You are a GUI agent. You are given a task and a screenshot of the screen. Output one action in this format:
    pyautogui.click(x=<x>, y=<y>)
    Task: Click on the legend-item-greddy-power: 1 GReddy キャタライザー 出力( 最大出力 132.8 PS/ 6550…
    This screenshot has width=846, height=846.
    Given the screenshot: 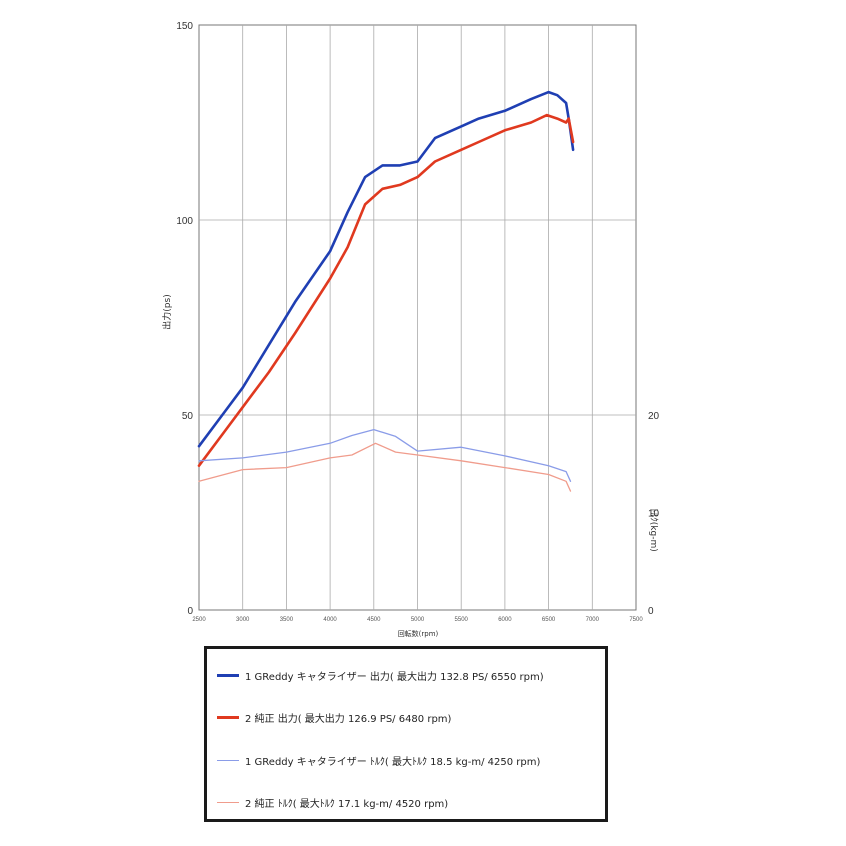 What is the action you would take?
    pyautogui.click(x=380, y=675)
    